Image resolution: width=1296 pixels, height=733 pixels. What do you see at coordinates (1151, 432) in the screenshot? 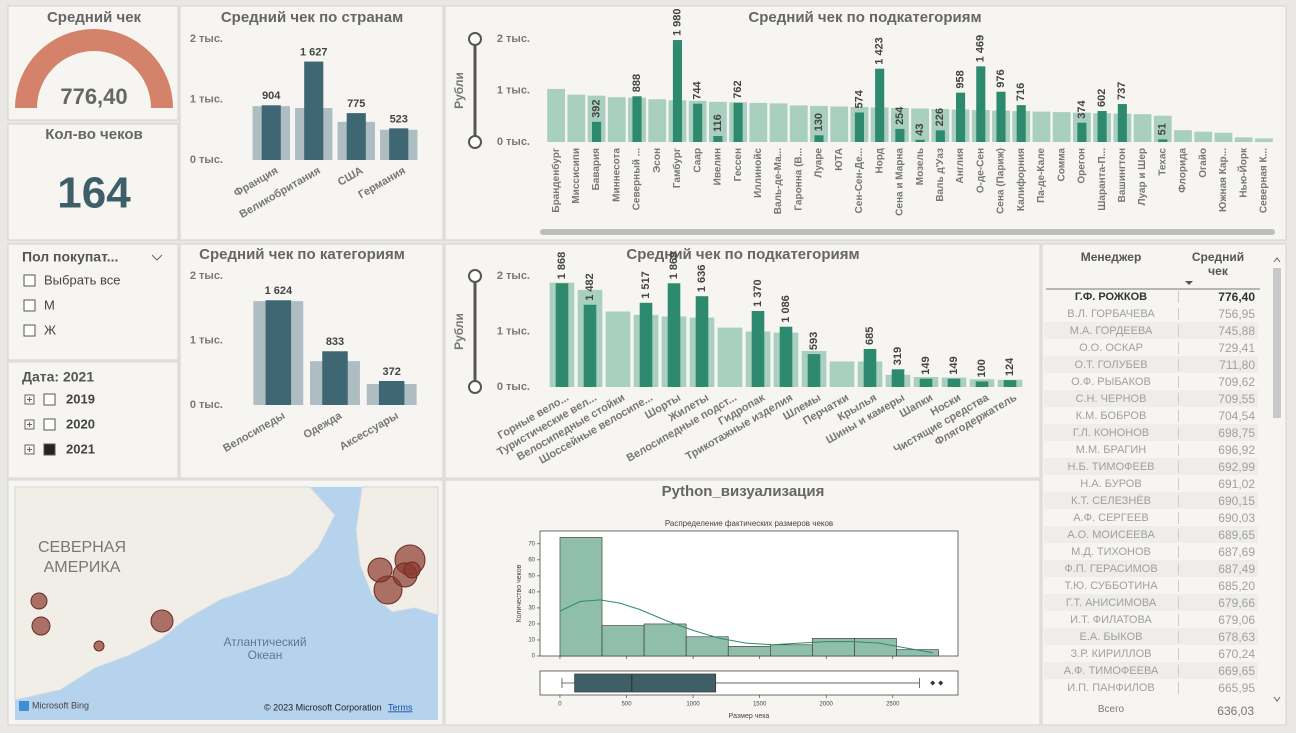
I see `table-row: Г.Л. КОНОНОВ 698,75` at bounding box center [1151, 432].